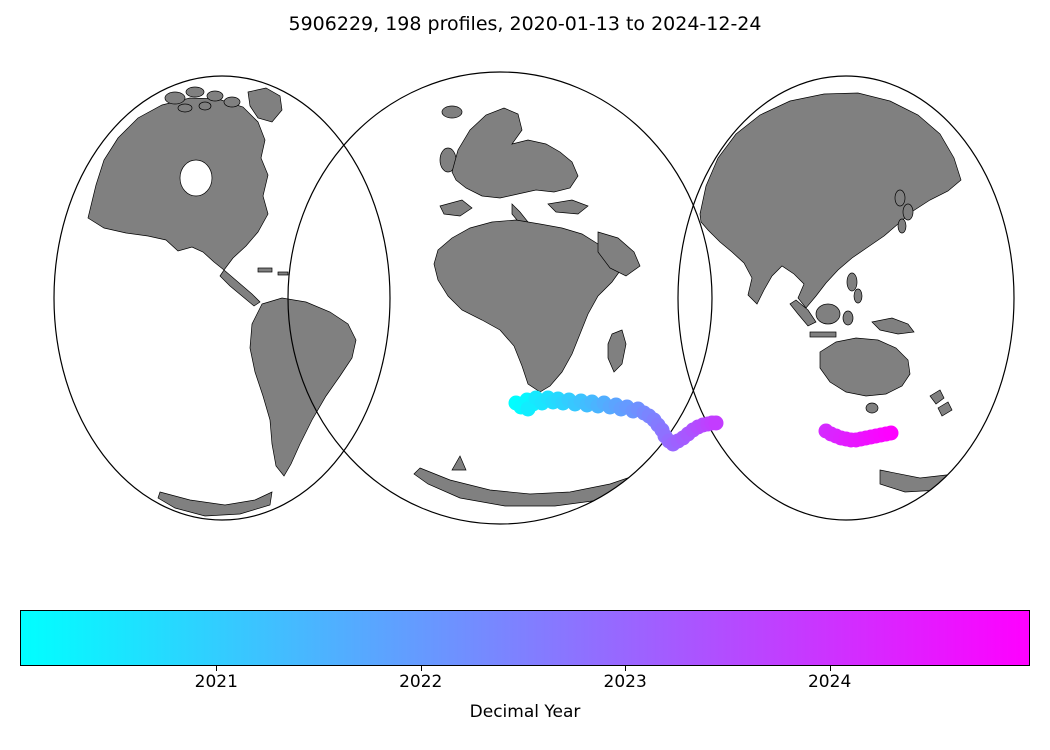 Image resolution: width=1050 pixels, height=750 pixels. Describe the element at coordinates (830, 200) in the screenshot. I see `continent-asia` at that location.